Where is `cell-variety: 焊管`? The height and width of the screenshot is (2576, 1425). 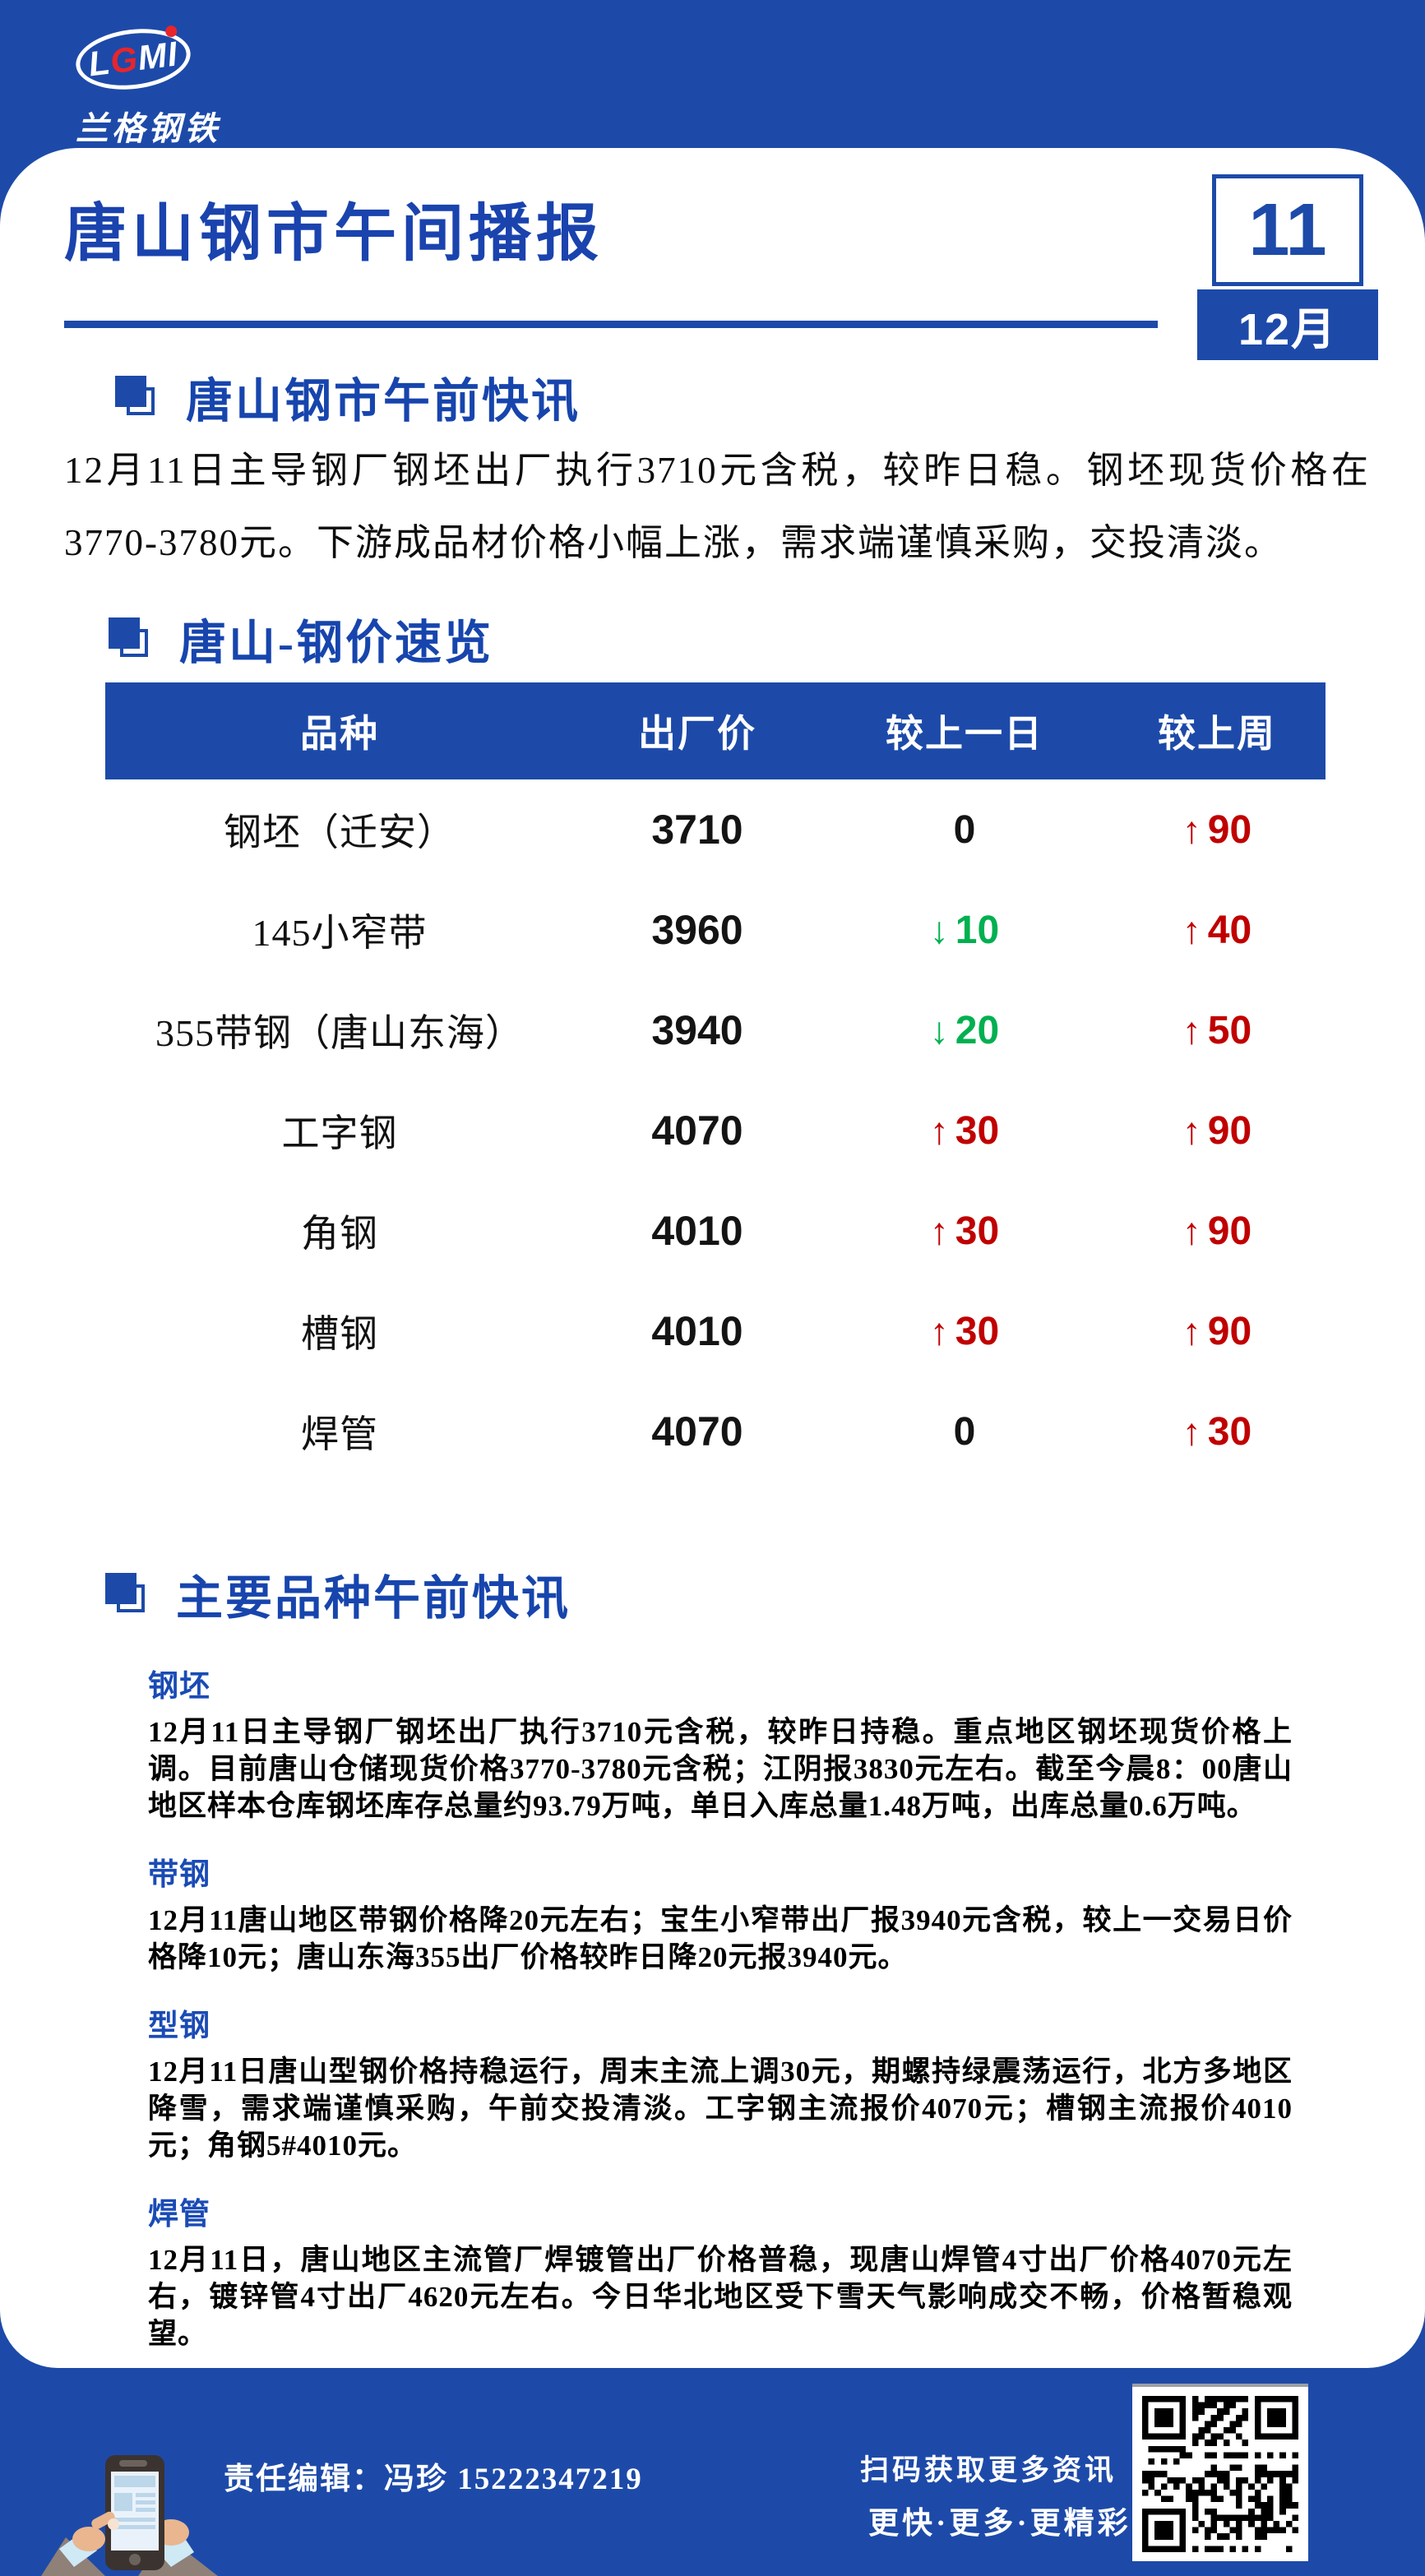 cell-variety: 焊管 is located at coordinates (339, 1434).